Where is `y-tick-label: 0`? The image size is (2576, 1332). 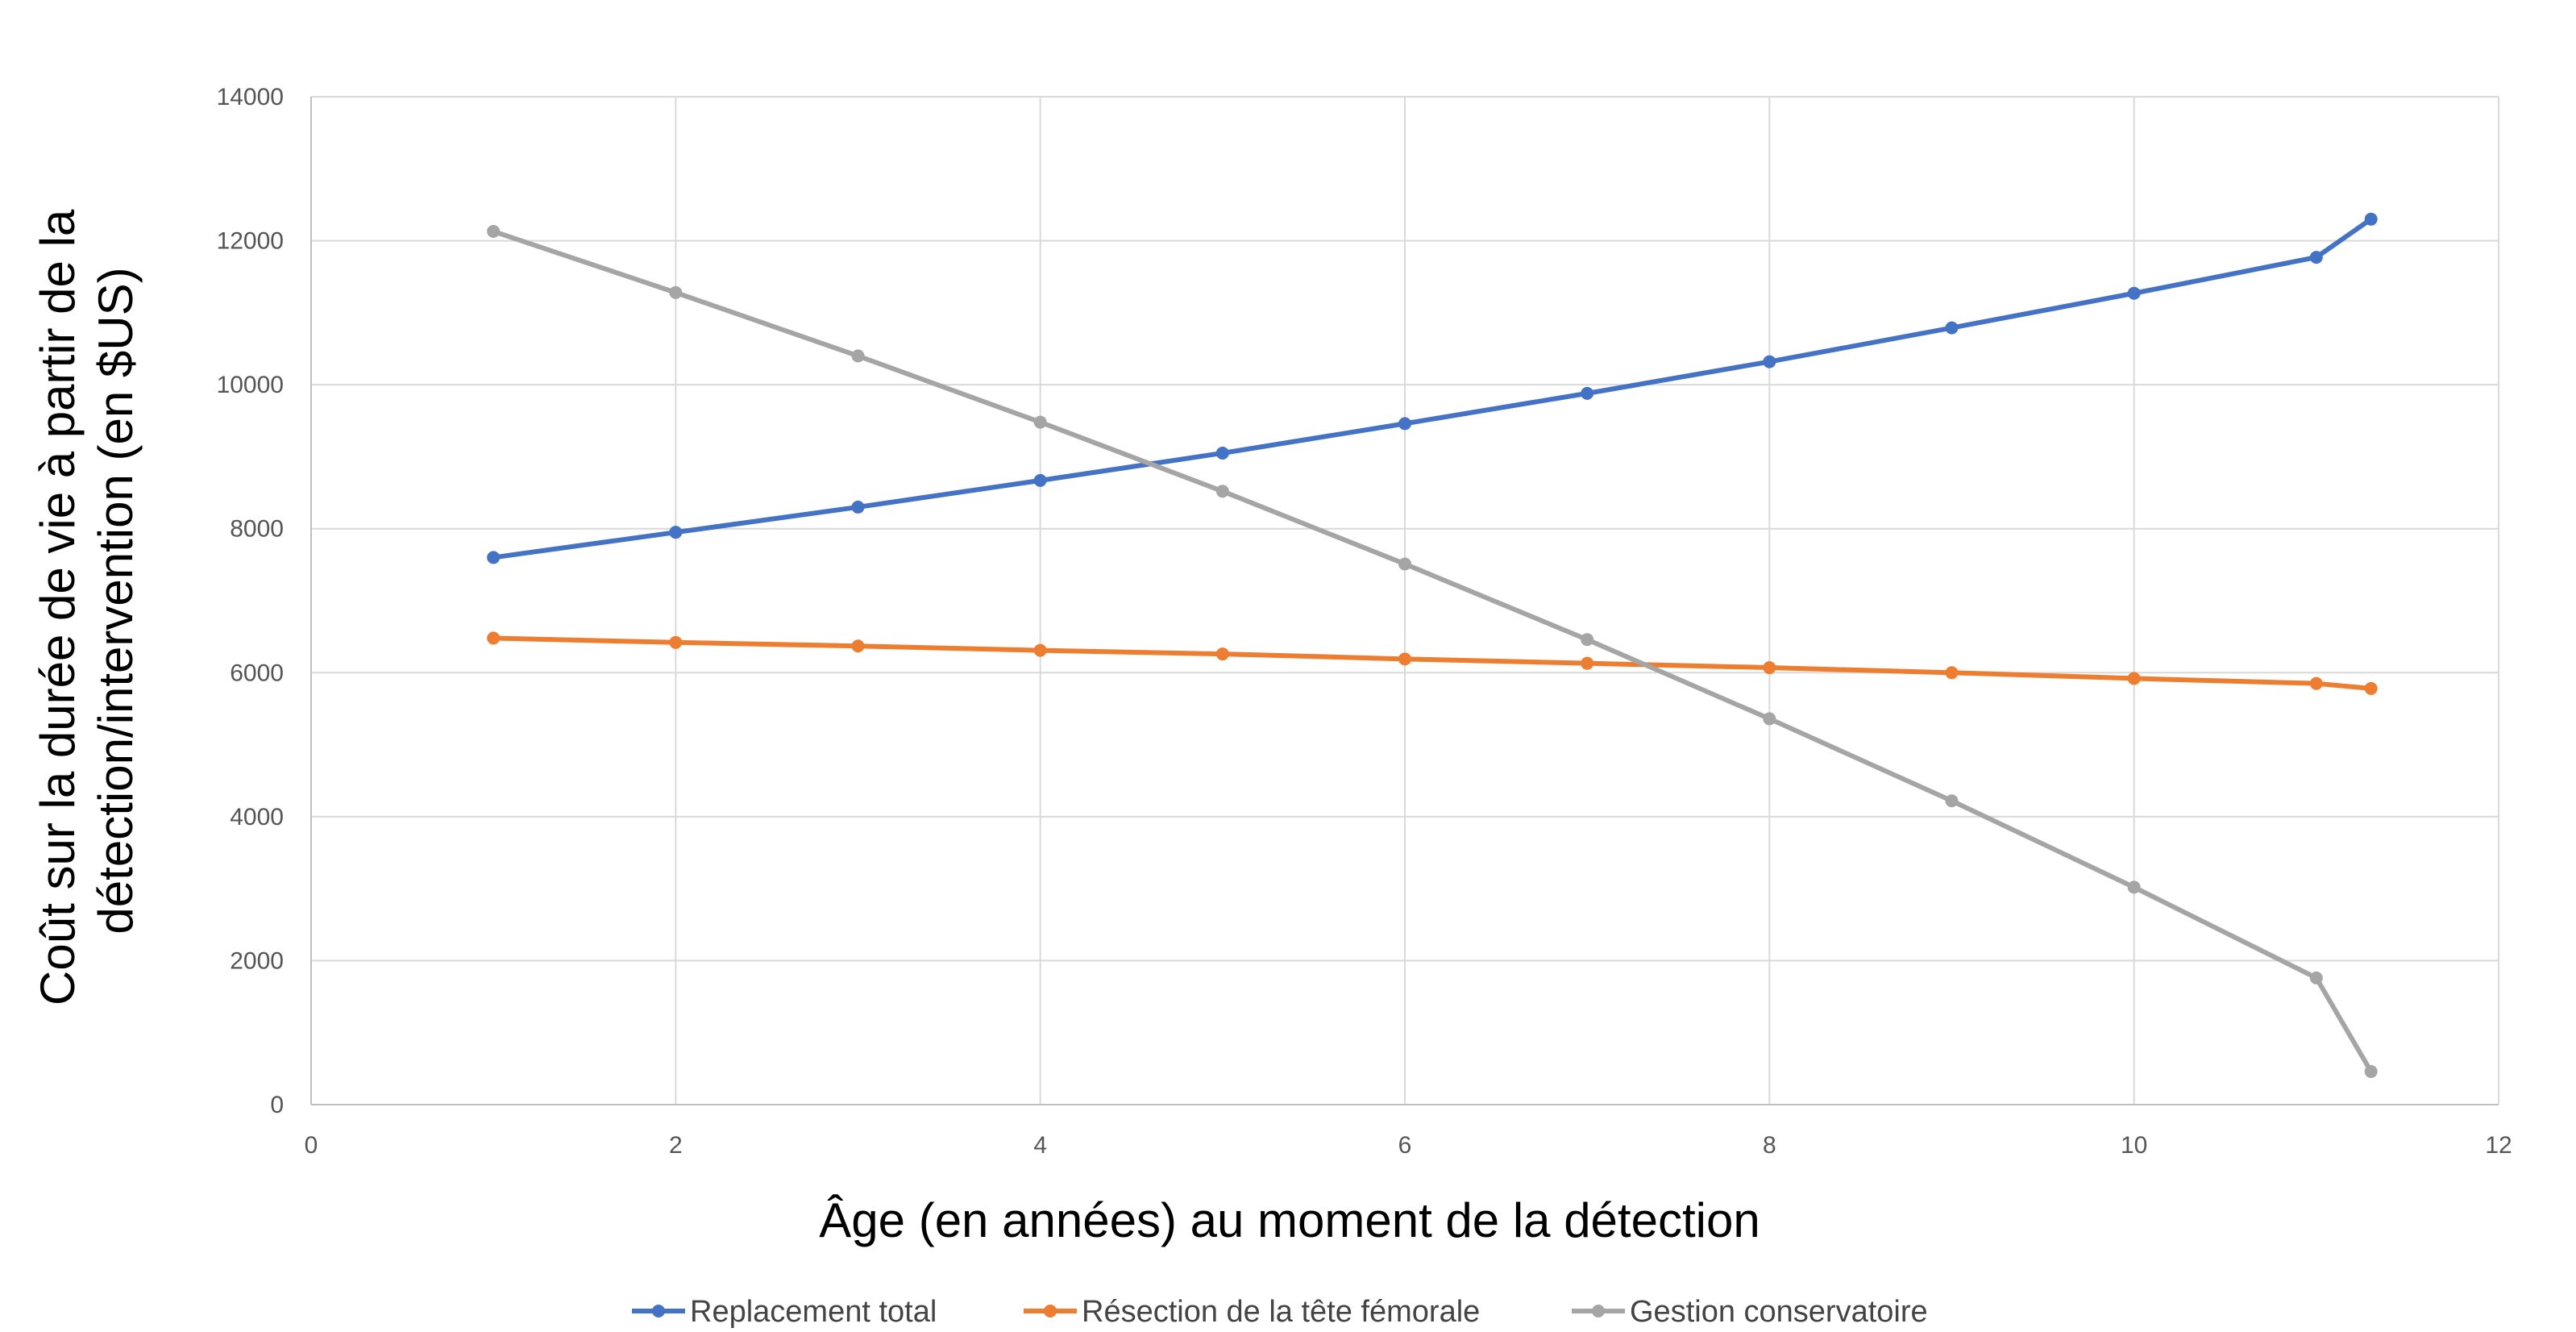 y-tick-label: 0 is located at coordinates (277, 1105).